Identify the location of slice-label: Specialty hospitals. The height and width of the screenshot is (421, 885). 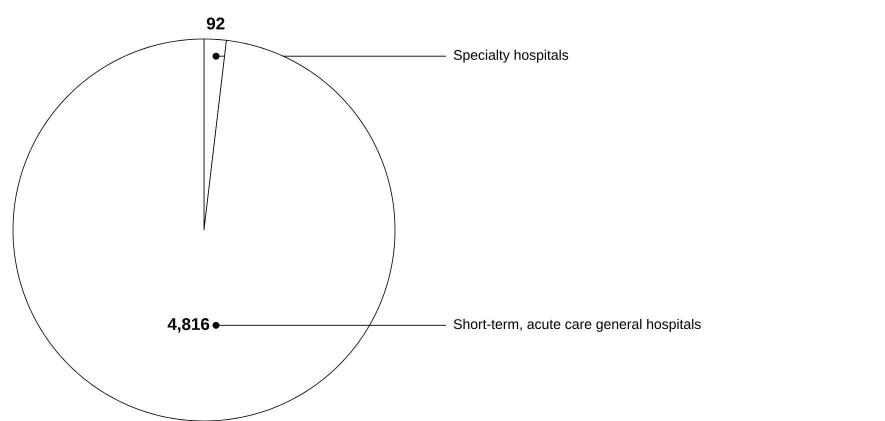
(511, 56).